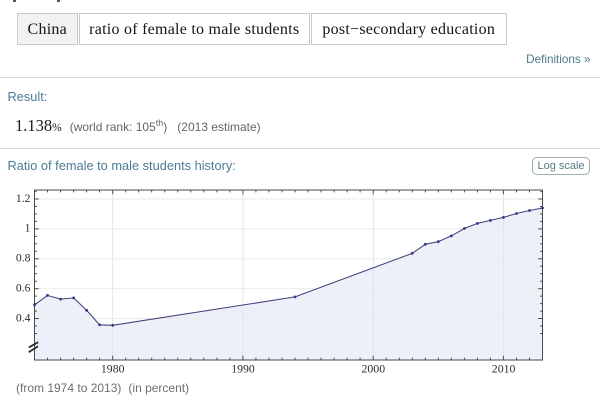 The image size is (600, 405). I want to click on svg-text: 0.6, so click(23, 287).